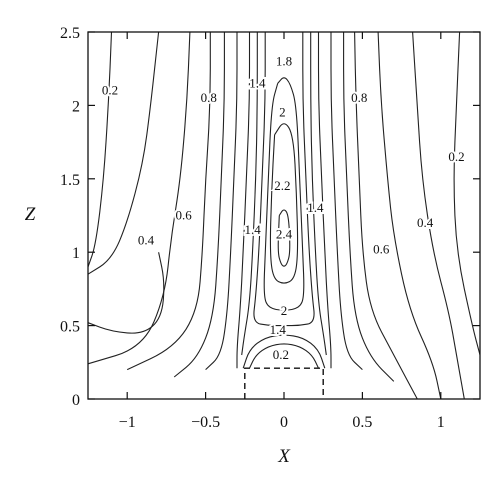 This screenshot has height=486, width=500. I want to click on y-axis-title: Z, so click(30, 214).